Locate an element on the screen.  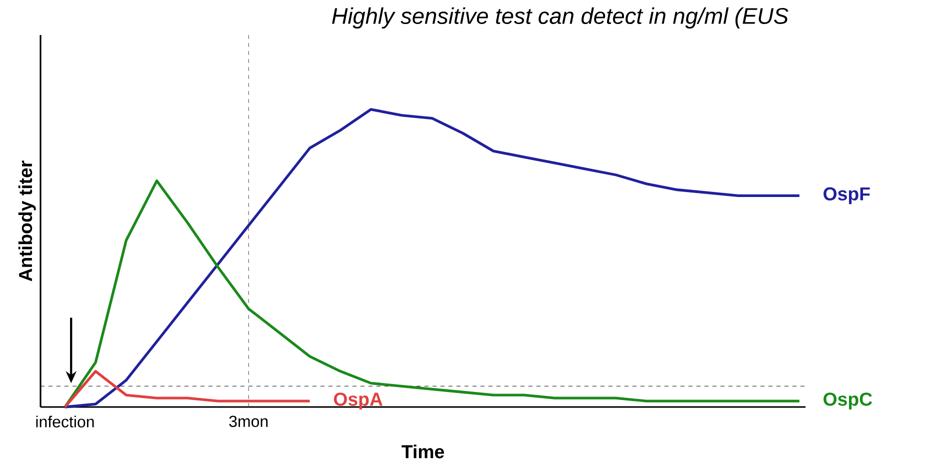
x-tick-label: 3mon is located at coordinates (248, 422).